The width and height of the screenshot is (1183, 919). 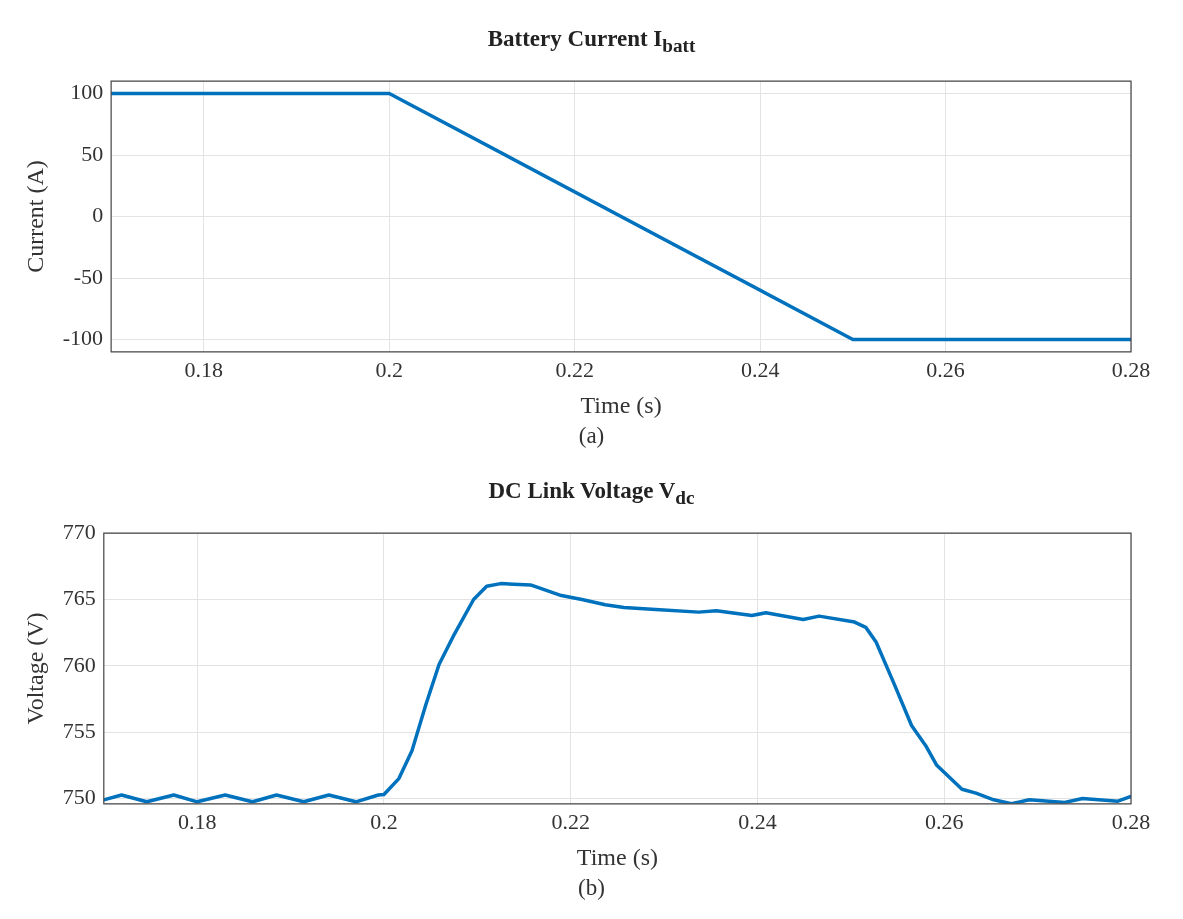 I want to click on chart-title: DC Link Voltage V$_{dc}$, so click(x=591, y=493).